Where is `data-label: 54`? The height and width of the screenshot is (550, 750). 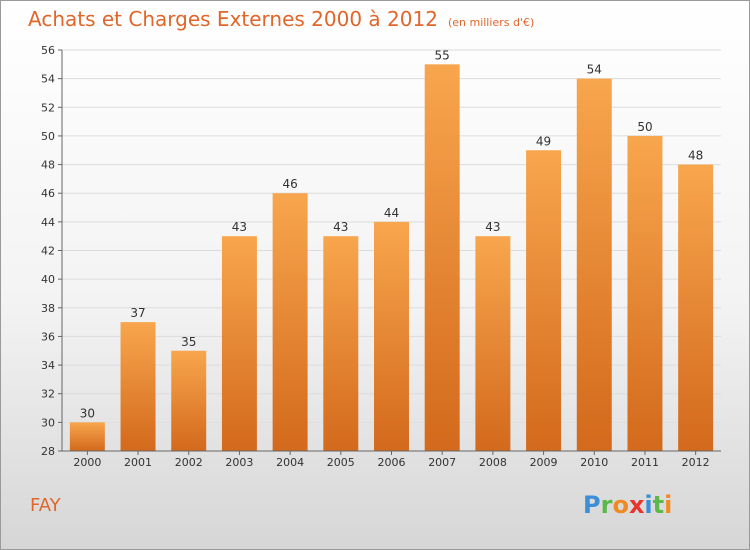
data-label: 54 is located at coordinates (594, 70).